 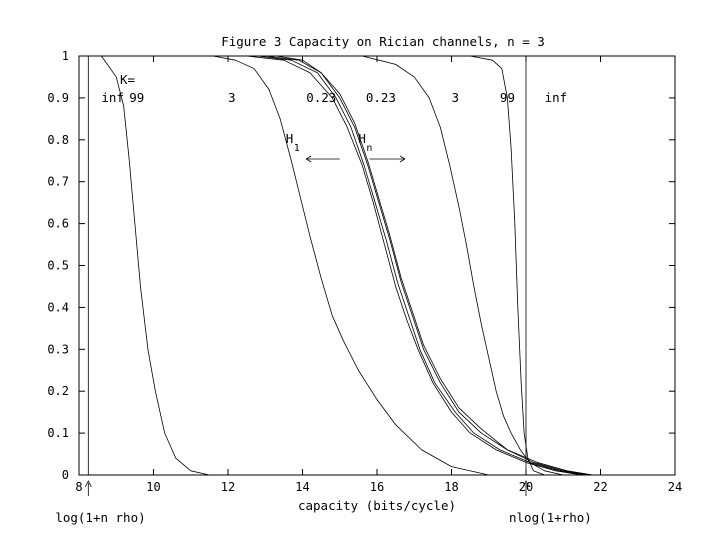 I want to click on y-tick-label: 0.2, so click(x=58, y=391).